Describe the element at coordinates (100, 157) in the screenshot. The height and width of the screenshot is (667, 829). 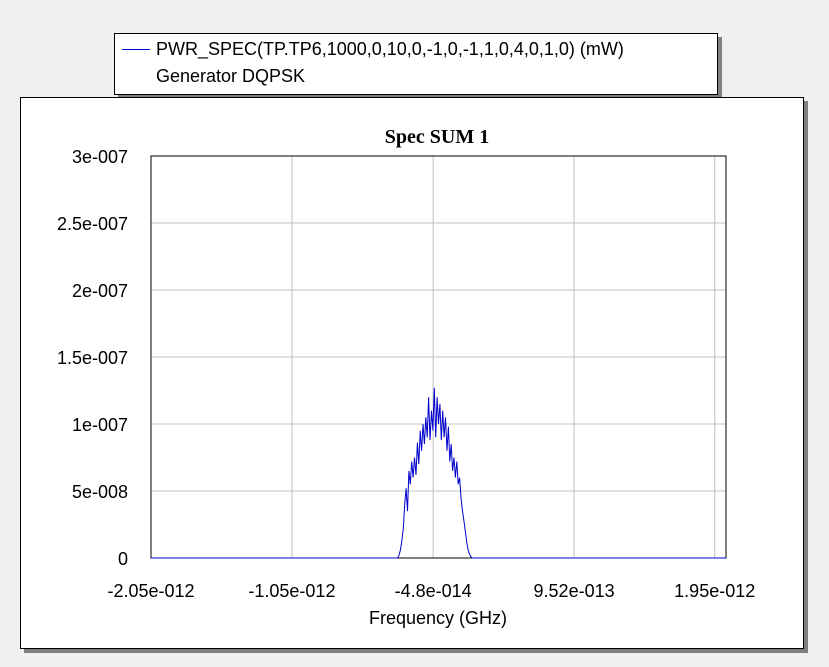
I see `y-tick-label: 3e-007` at that location.